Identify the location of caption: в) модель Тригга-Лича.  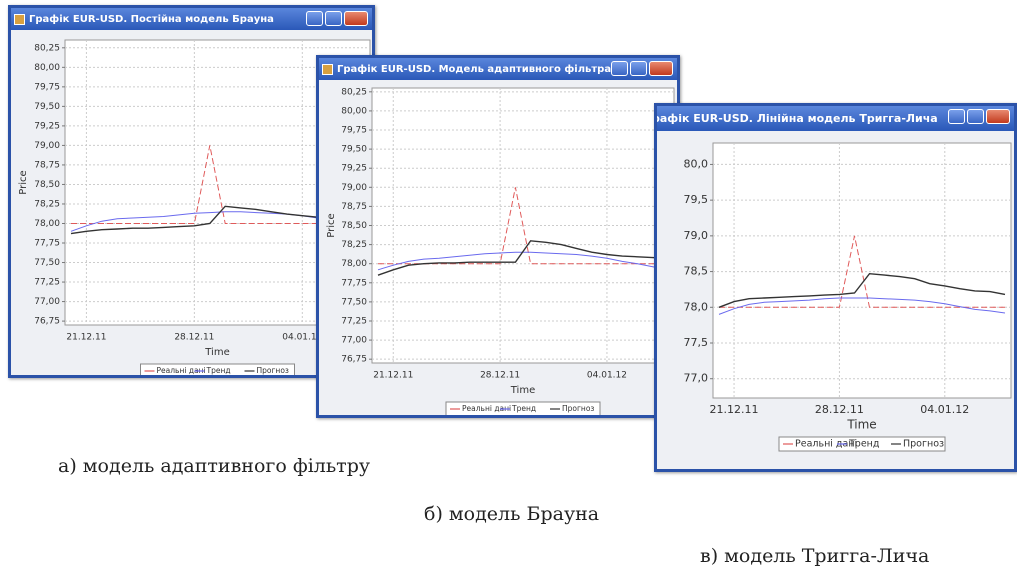
(815, 556).